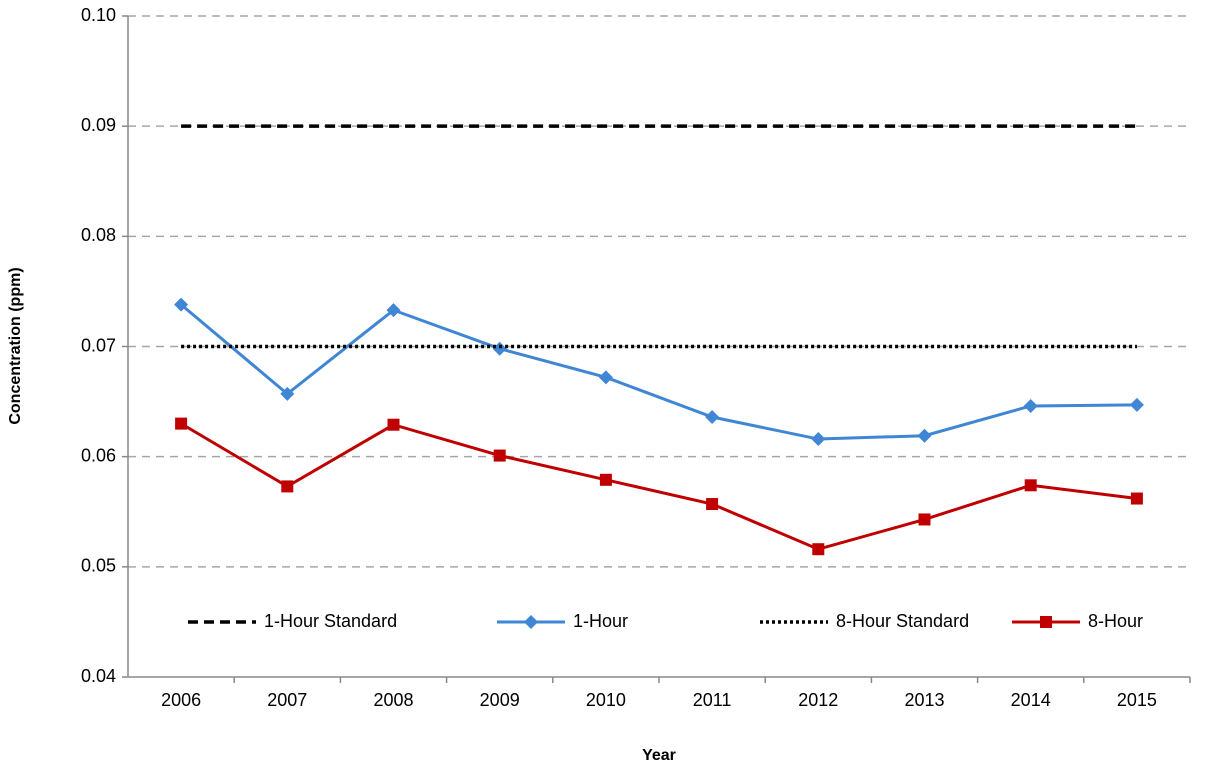  I want to click on y-tick-label: 0.04, so click(98, 676).